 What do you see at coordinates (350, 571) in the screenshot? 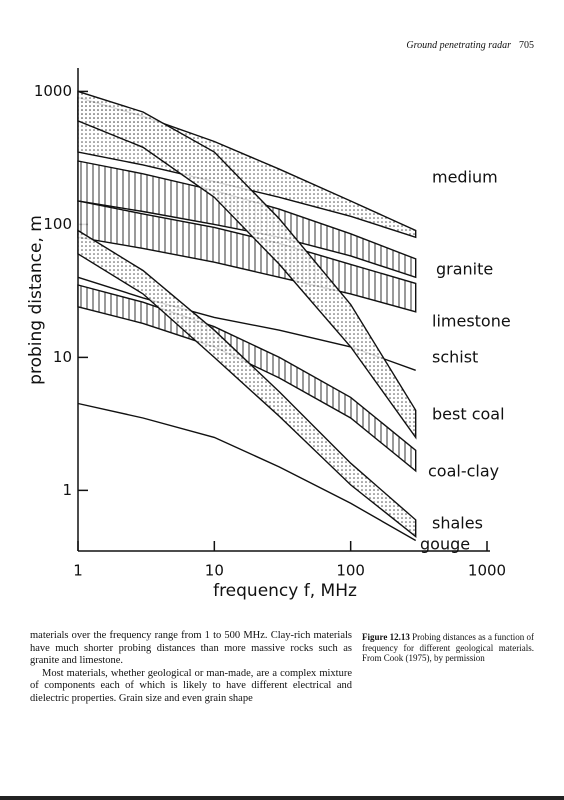
I see `x-tick-label: 100` at bounding box center [350, 571].